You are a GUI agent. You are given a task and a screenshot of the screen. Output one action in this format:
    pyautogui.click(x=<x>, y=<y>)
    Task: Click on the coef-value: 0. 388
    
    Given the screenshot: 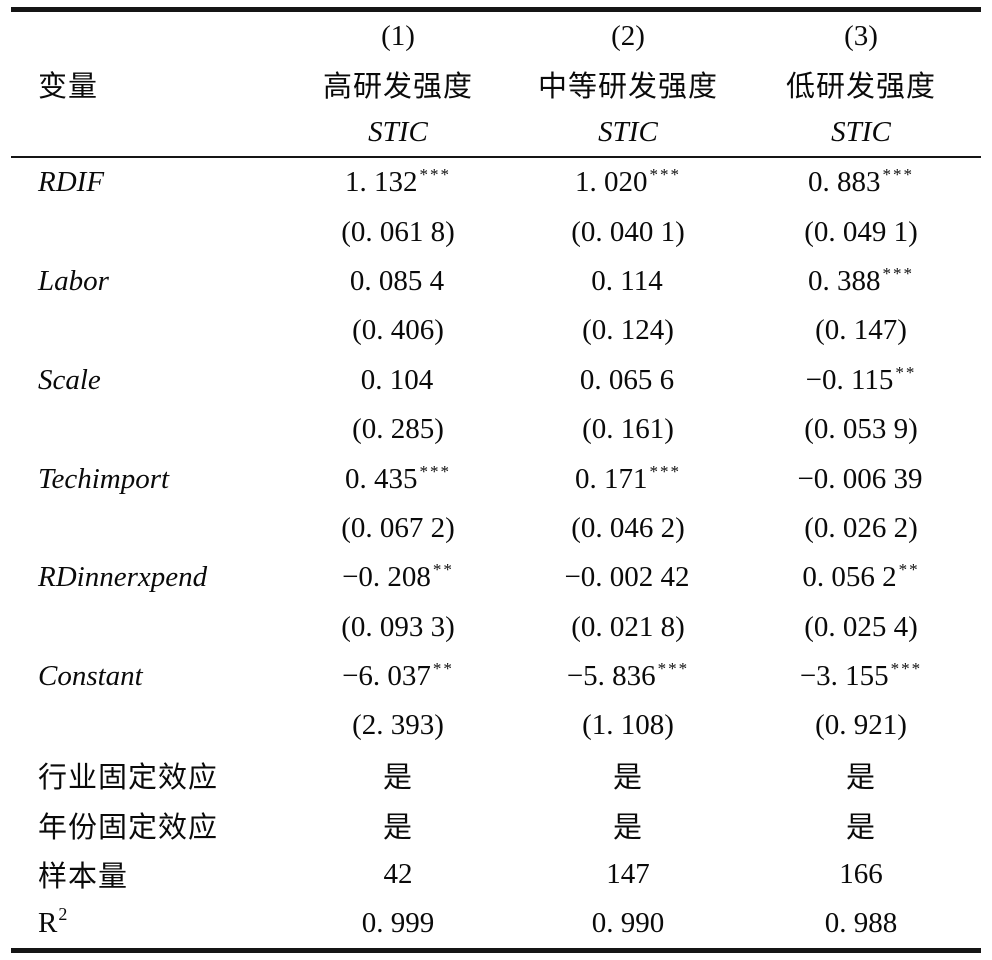 What is the action you would take?
    pyautogui.click(x=844, y=280)
    